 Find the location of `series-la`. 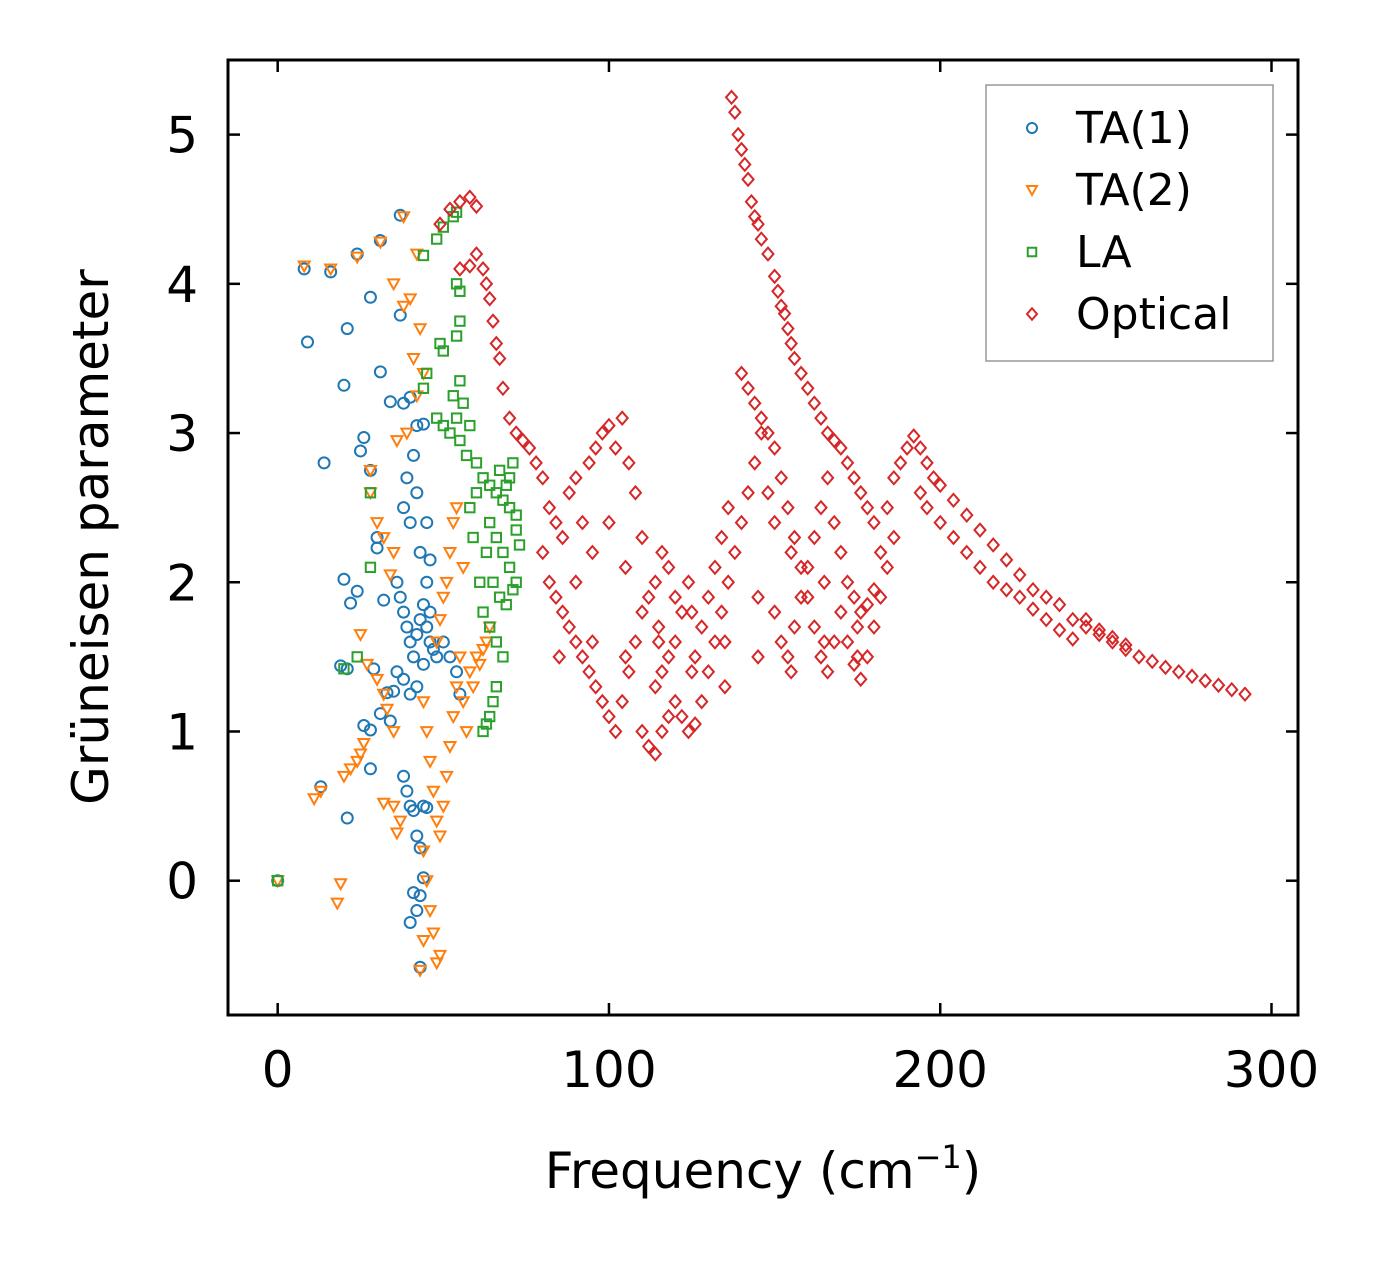

series-la is located at coordinates (399, 546).